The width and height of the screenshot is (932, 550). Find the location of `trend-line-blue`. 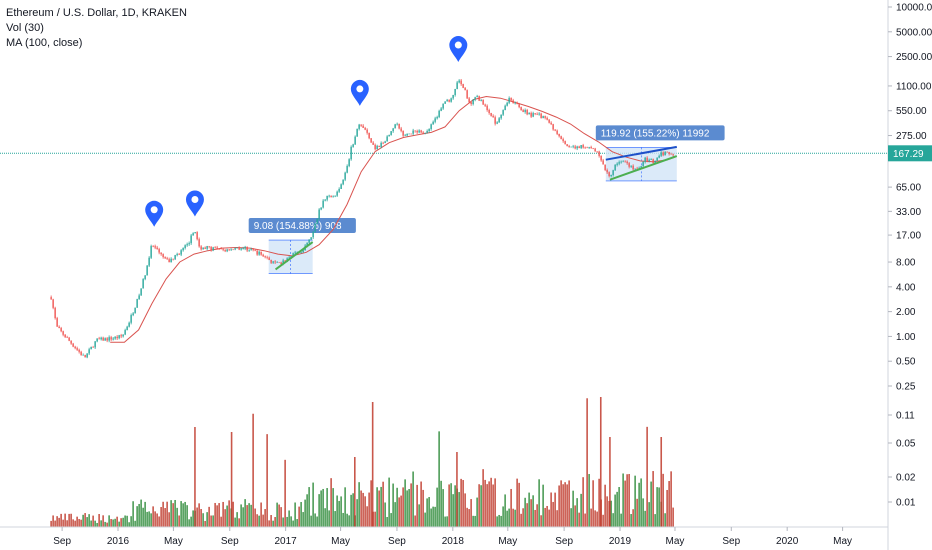

trend-line-blue is located at coordinates (641, 153).